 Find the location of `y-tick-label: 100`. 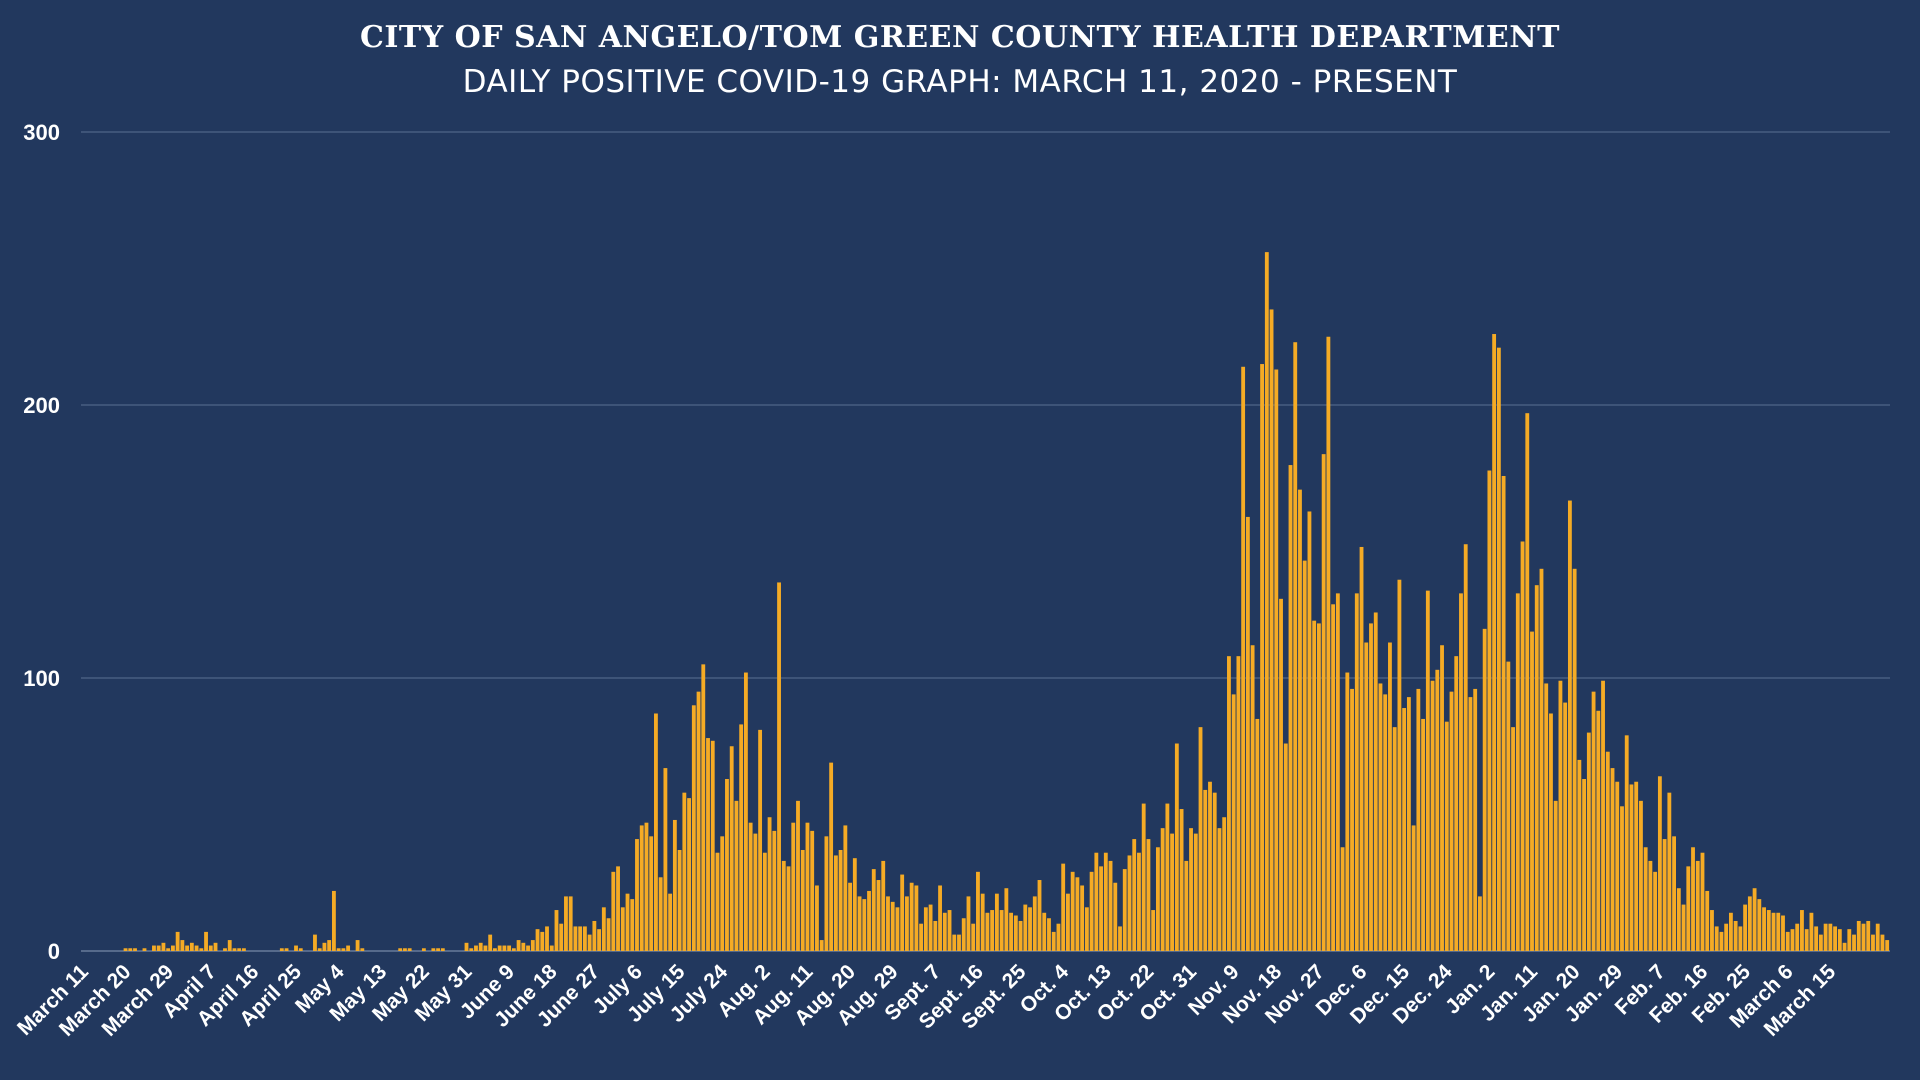

y-tick-label: 100 is located at coordinates (41, 678).